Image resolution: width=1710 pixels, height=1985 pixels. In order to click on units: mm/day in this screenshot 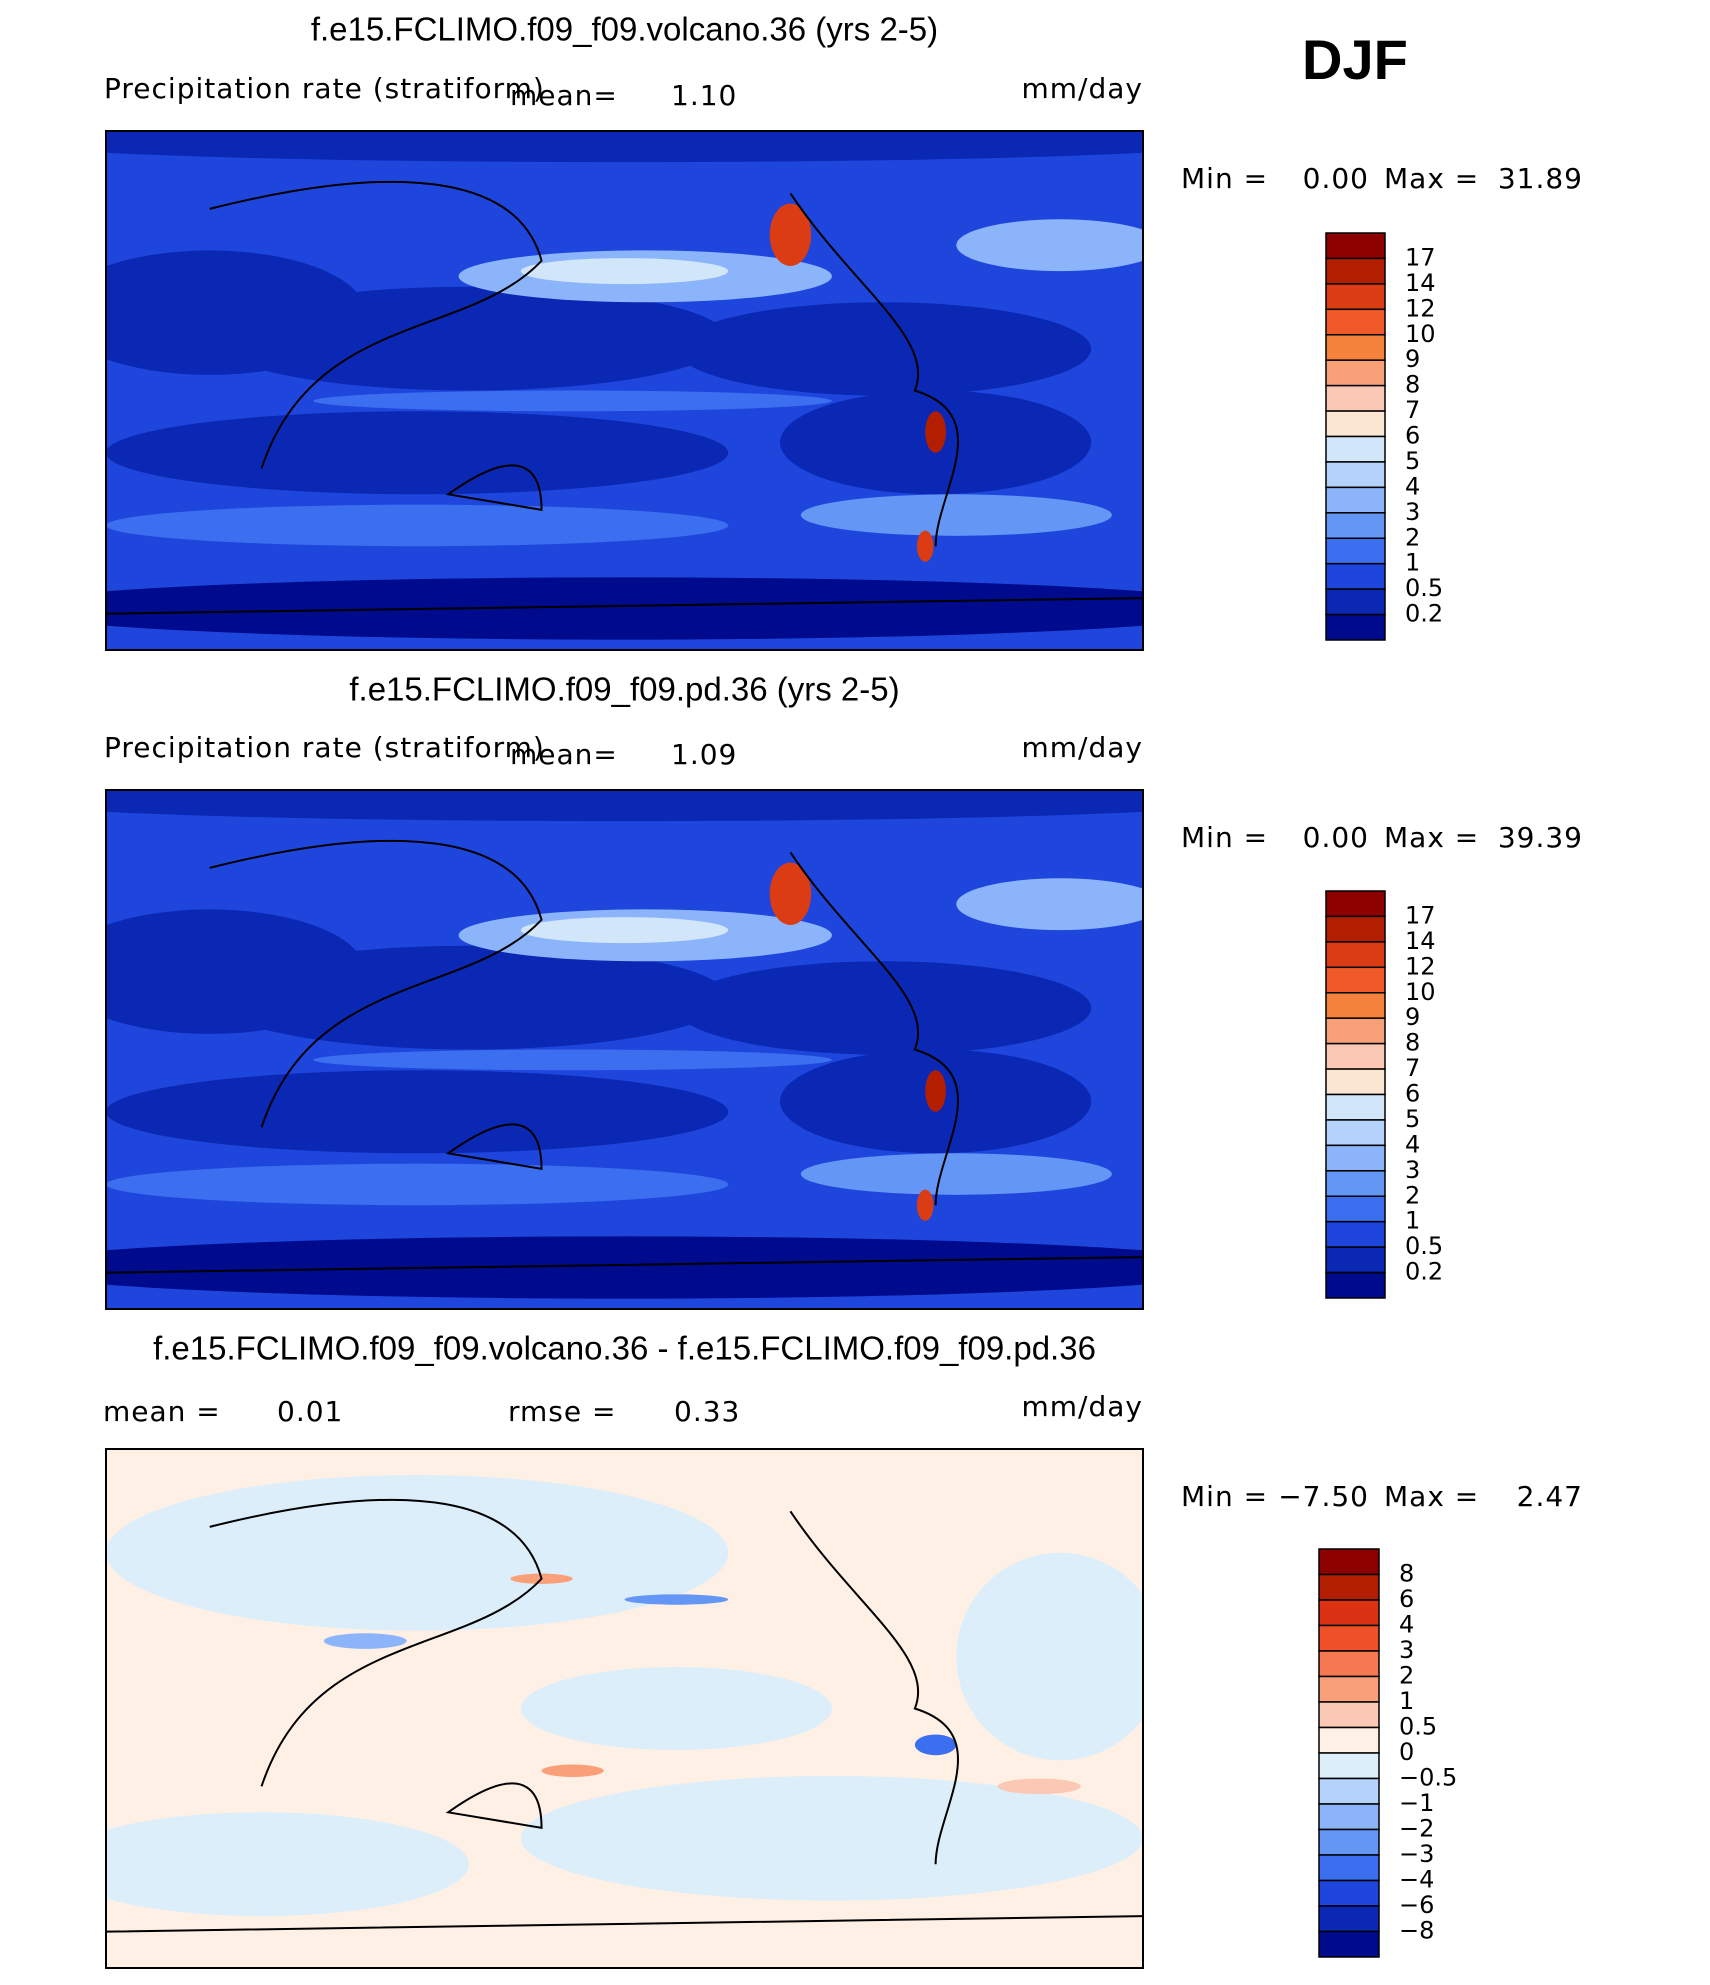, I will do `click(1083, 1406)`.